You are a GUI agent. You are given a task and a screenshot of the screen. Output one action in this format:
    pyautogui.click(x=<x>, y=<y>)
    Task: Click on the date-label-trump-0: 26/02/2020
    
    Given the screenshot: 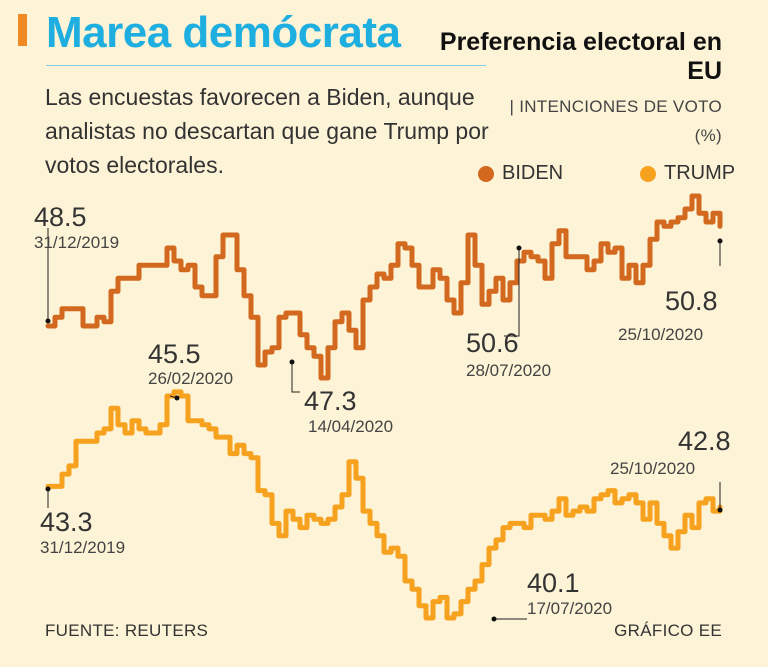 What is the action you would take?
    pyautogui.click(x=190, y=378)
    